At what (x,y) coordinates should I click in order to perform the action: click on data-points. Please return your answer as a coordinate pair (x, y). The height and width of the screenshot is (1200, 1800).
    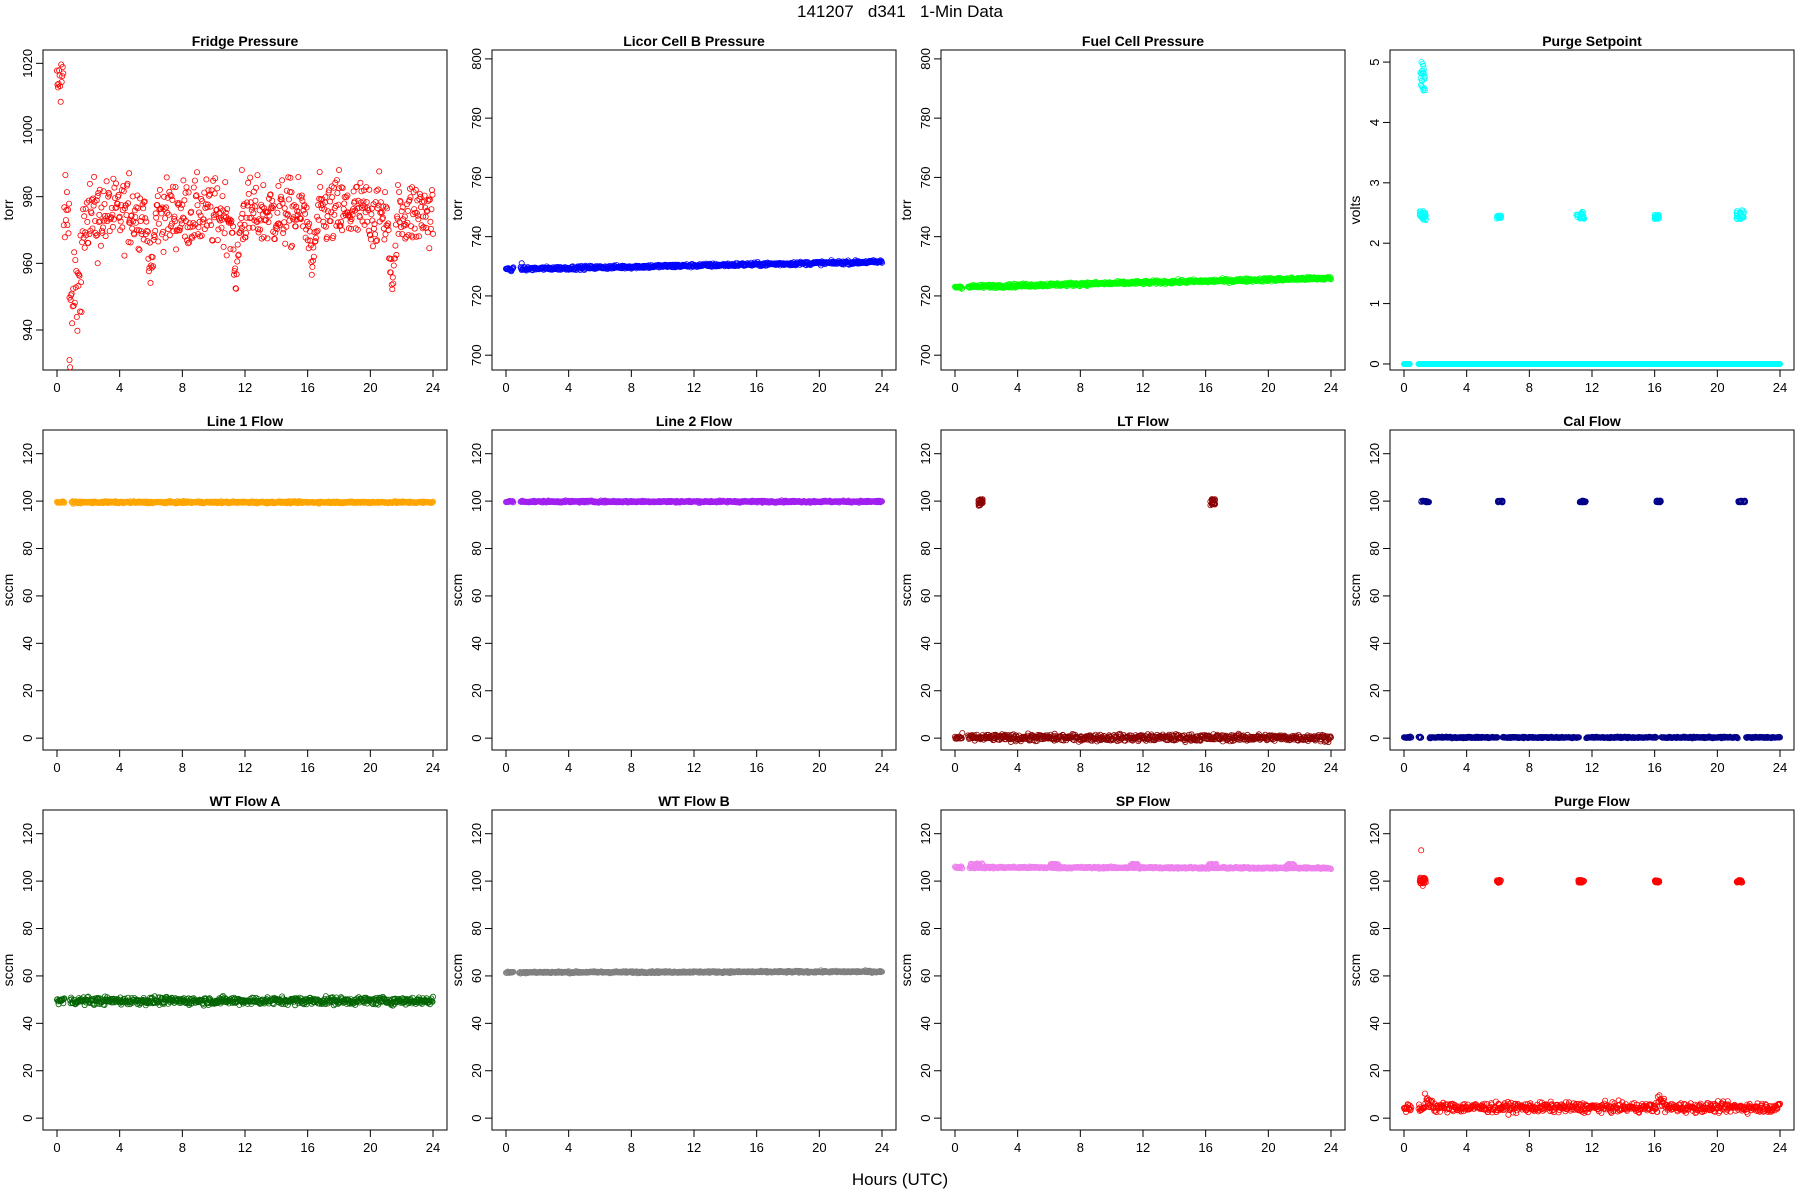
    Looking at the image, I should click on (245, 216).